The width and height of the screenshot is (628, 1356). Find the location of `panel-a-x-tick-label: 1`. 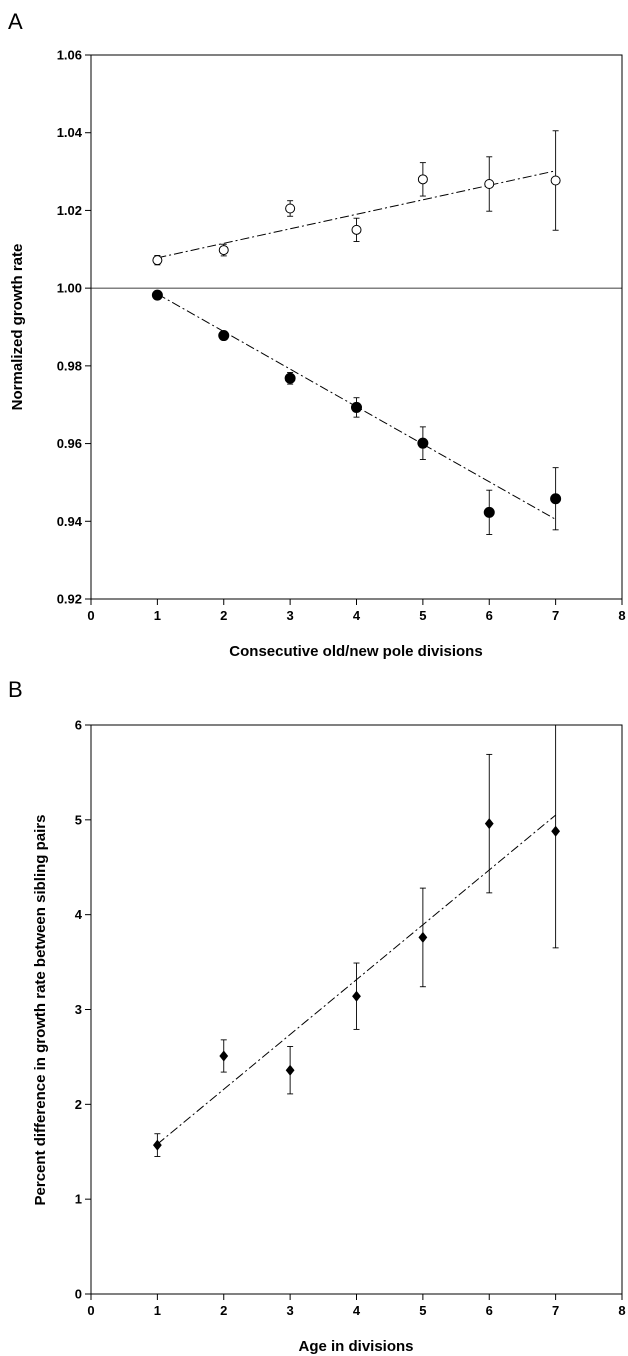

panel-a-x-tick-label: 1 is located at coordinates (157, 615).